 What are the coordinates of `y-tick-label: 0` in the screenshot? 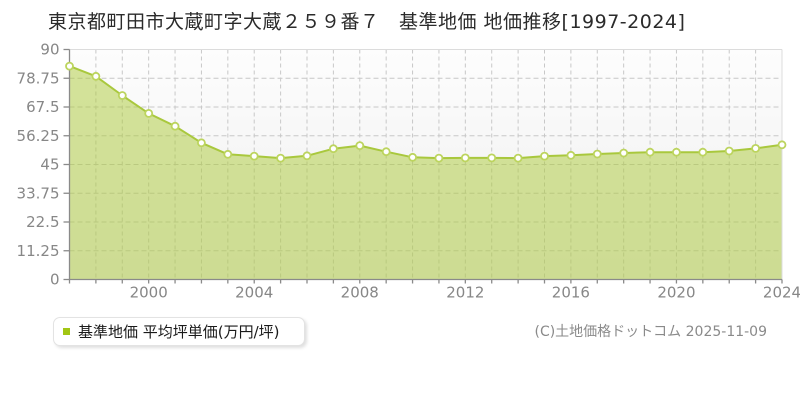 It's located at (55, 280).